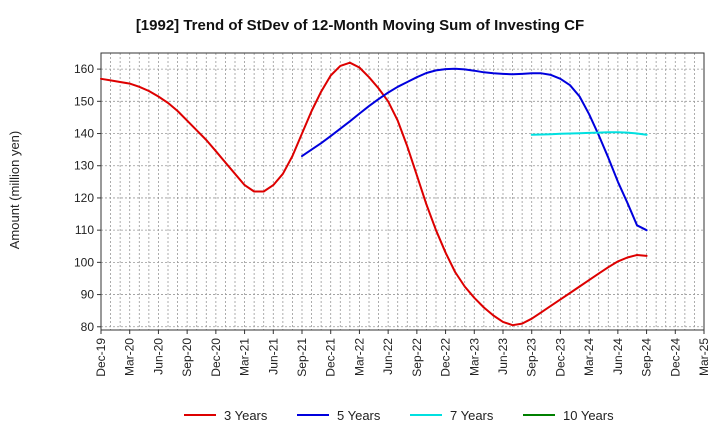 The height and width of the screenshot is (440, 720). I want to click on legend-label-7-years: 7 Years, so click(472, 415).